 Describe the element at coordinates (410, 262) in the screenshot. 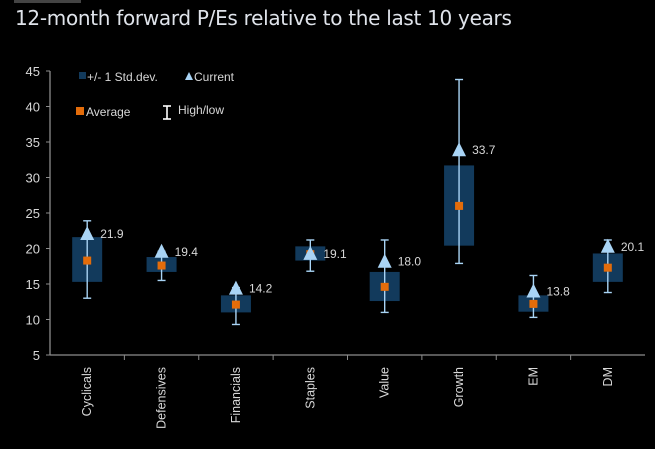

I see `current-value-label: 18.0` at that location.